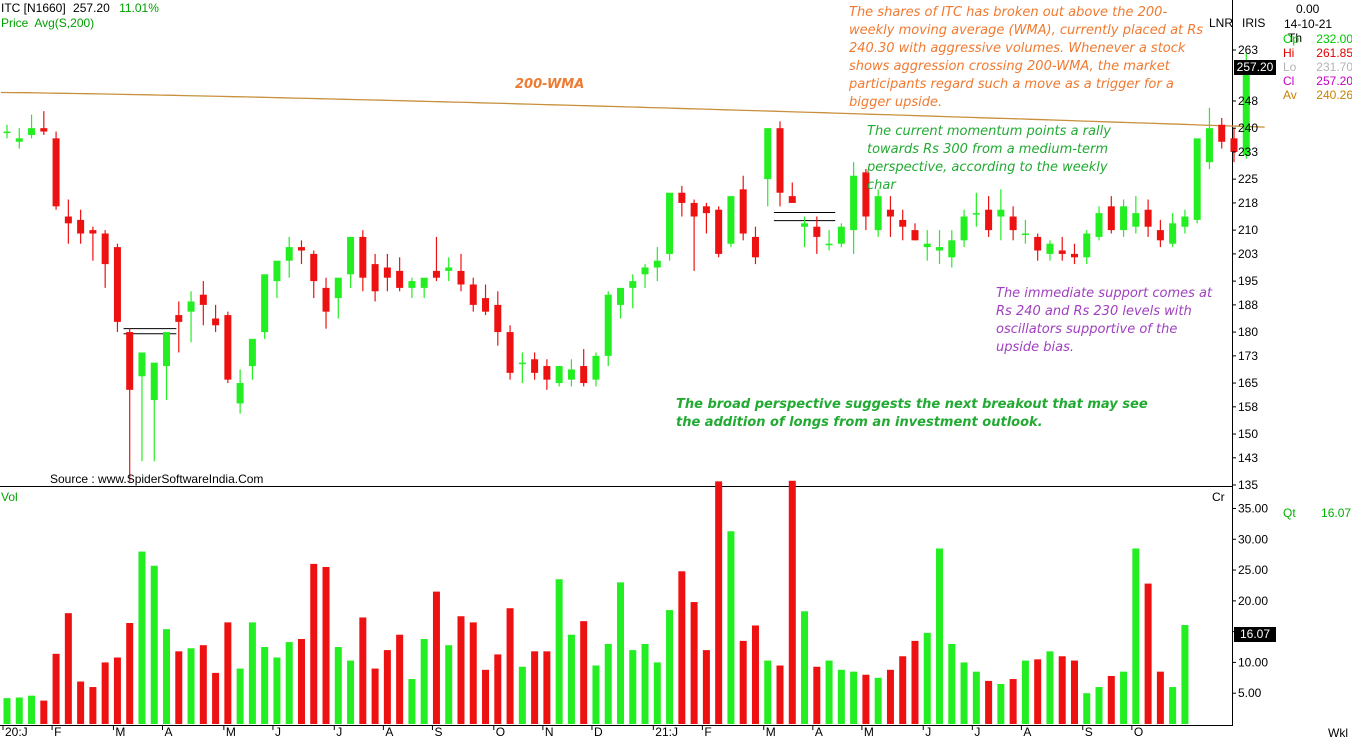 This screenshot has height=740, width=1352. What do you see at coordinates (928, 732) in the screenshot?
I see `date-tick-label: J` at bounding box center [928, 732].